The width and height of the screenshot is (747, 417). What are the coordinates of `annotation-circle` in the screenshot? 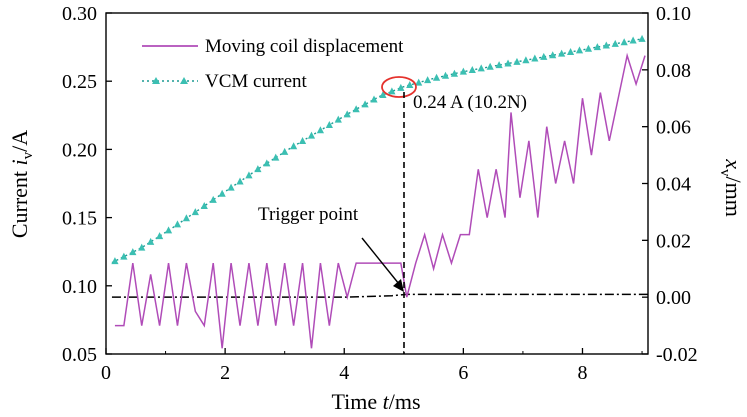 It's located at (399, 87).